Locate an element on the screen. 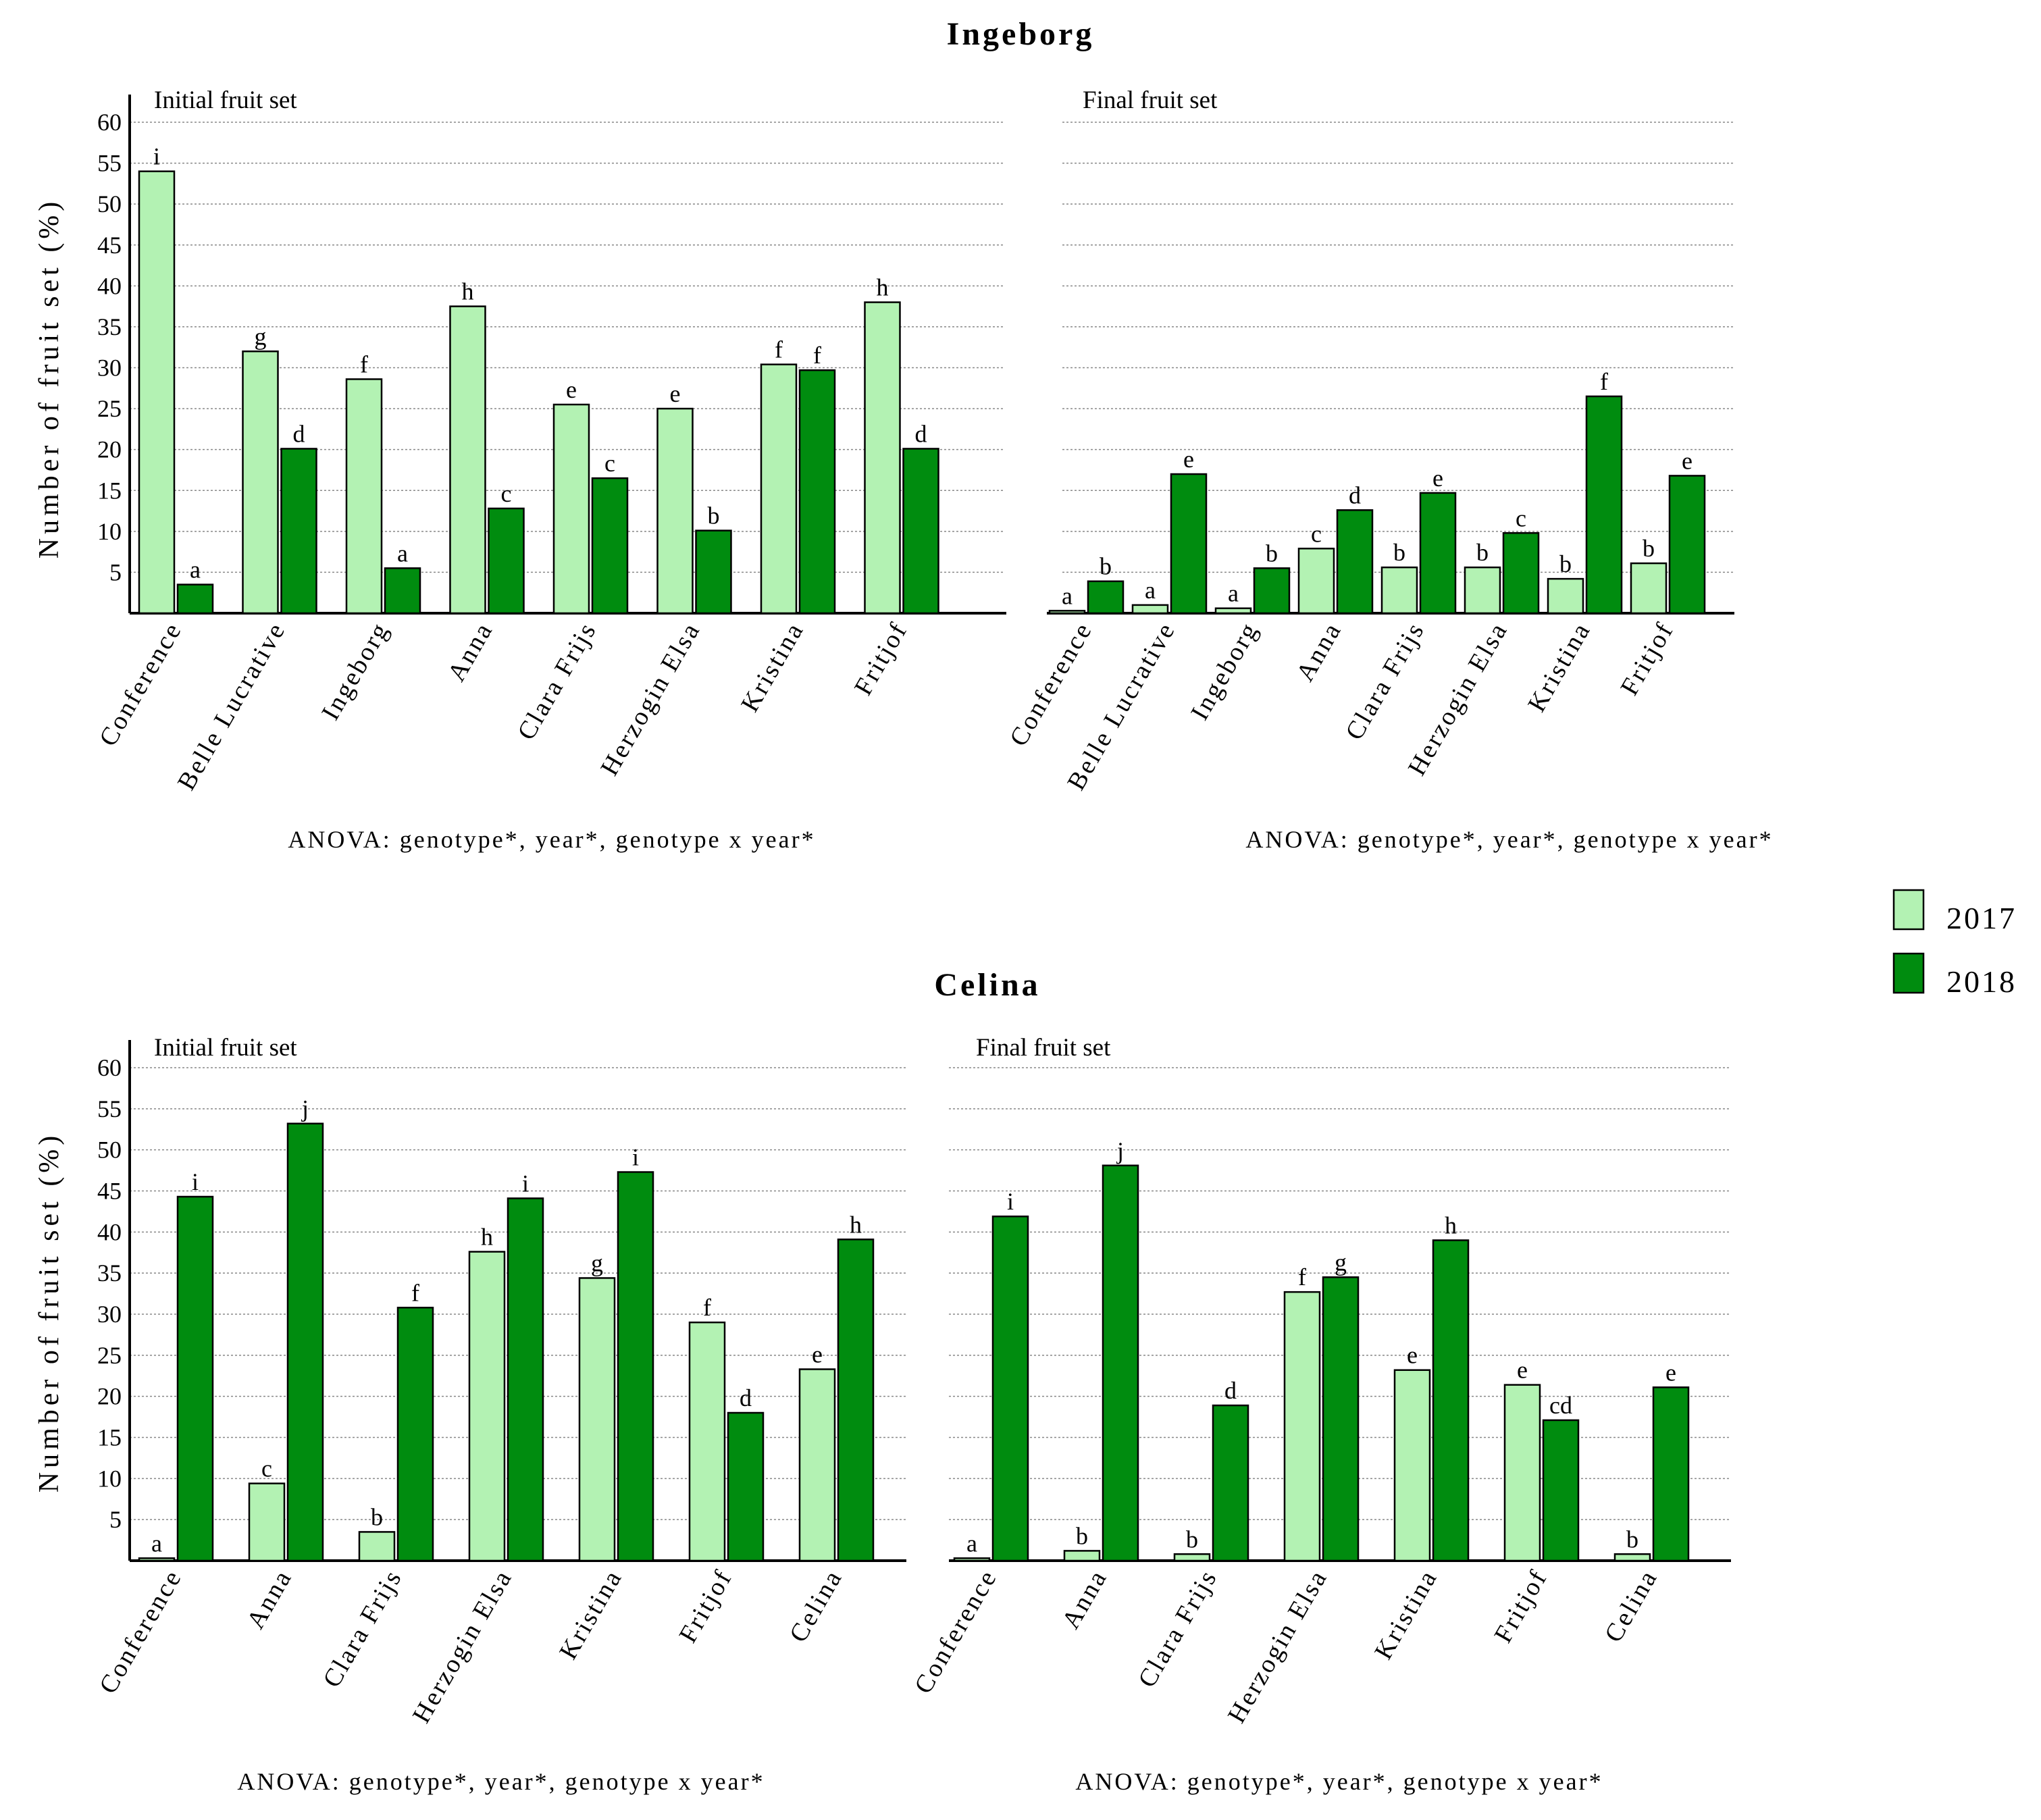  bar-2018-herzogin-elsa is located at coordinates (1521, 573).